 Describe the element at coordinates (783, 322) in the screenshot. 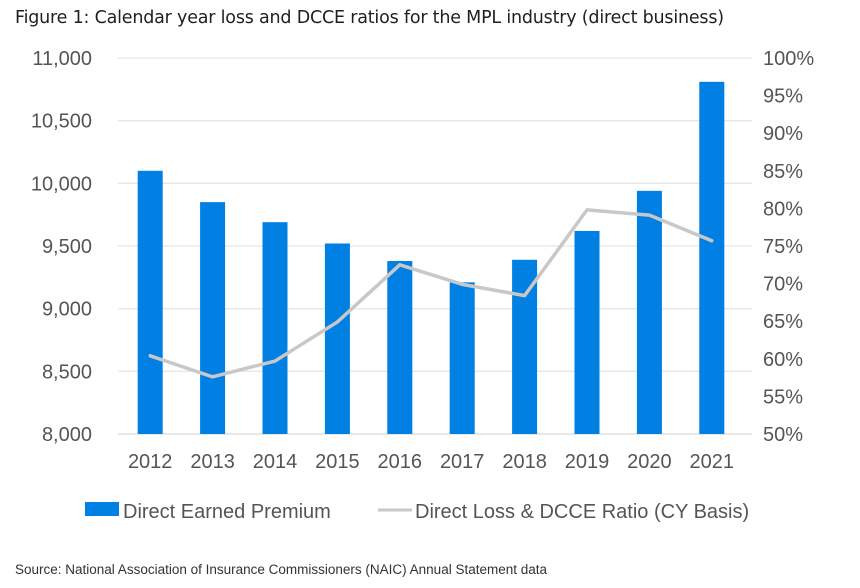

I see `right-tick-label: 65%` at that location.